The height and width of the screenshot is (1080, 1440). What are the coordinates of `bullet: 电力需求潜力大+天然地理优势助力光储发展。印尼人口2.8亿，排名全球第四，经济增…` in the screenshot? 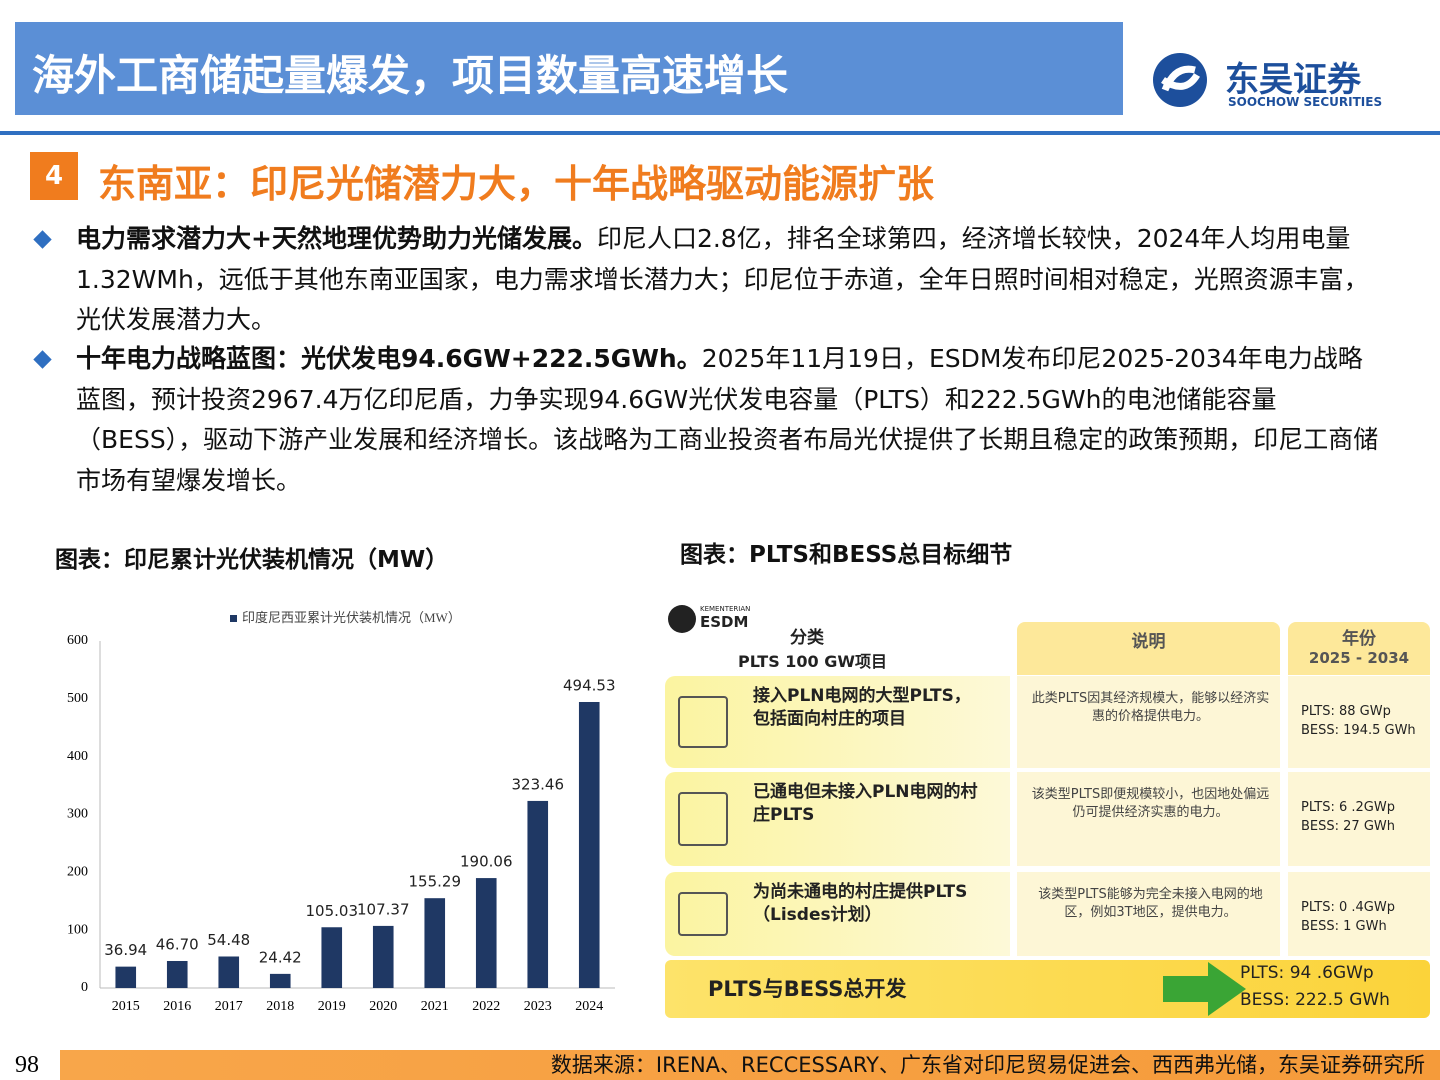 It's located at (731, 280).